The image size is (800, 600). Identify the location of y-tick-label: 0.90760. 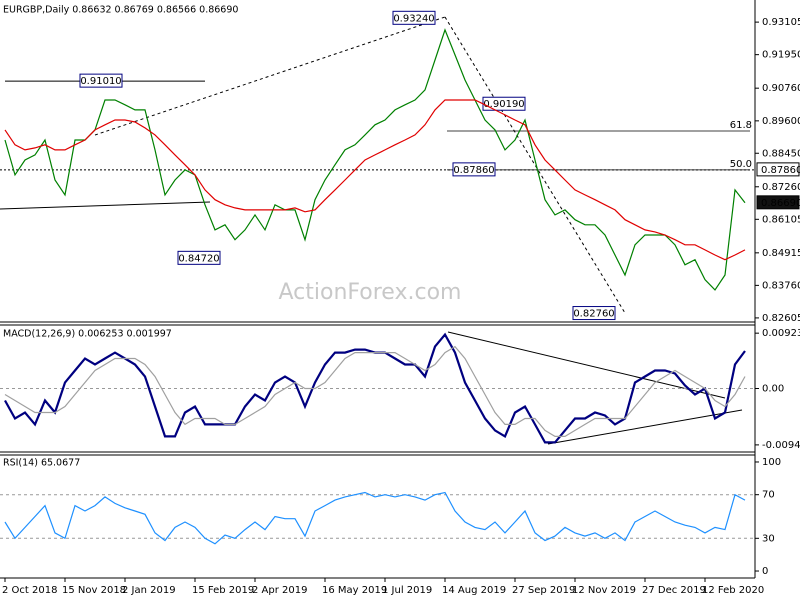
(781, 88).